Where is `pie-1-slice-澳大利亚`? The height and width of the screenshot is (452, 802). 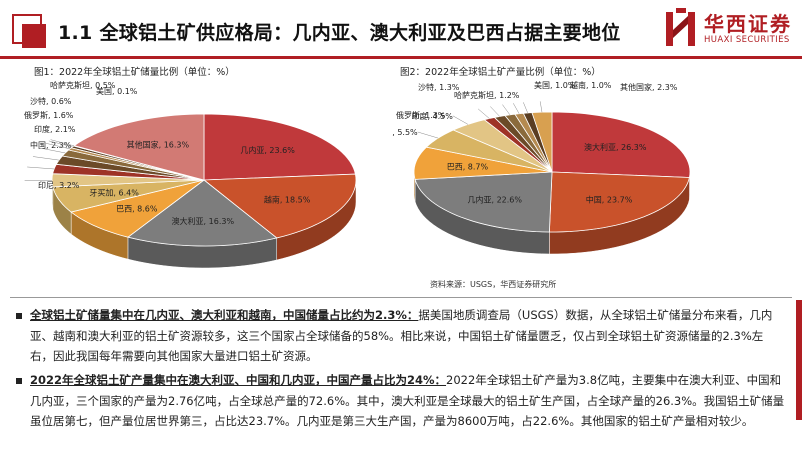 pie-1-slice-澳大利亚 is located at coordinates (621, 144).